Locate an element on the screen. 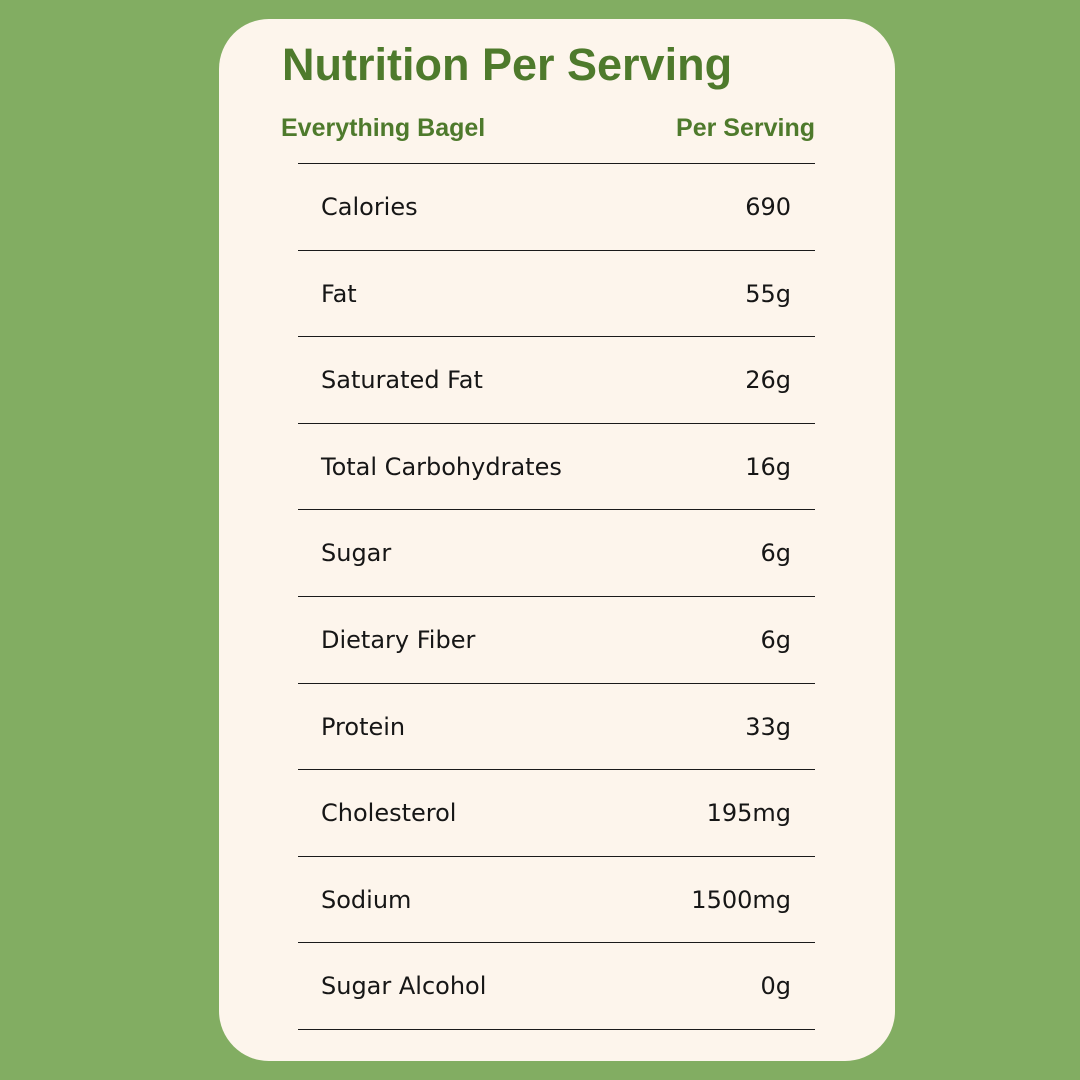 The width and height of the screenshot is (1080, 1080). nutrition-row-dietary-fiber: Dietary Fiber 6g is located at coordinates (556, 640).